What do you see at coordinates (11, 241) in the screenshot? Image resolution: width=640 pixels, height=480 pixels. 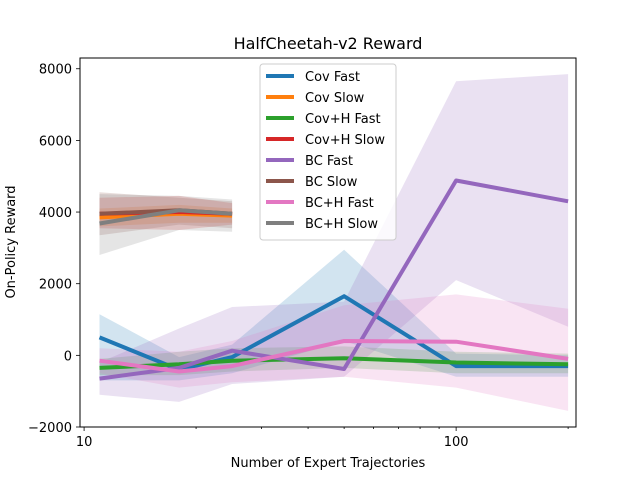 I see `y-axis-label: On-Policy Reward` at bounding box center [11, 241].